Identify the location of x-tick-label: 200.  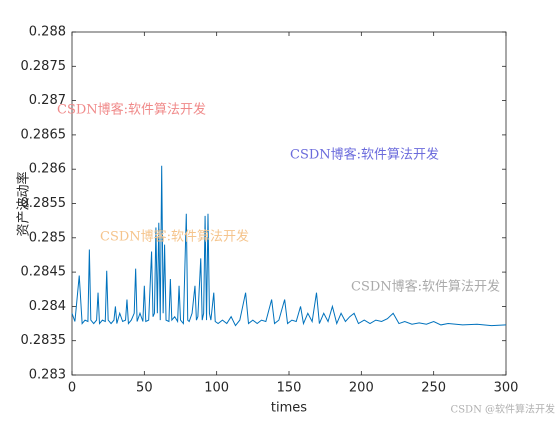
(361, 388).